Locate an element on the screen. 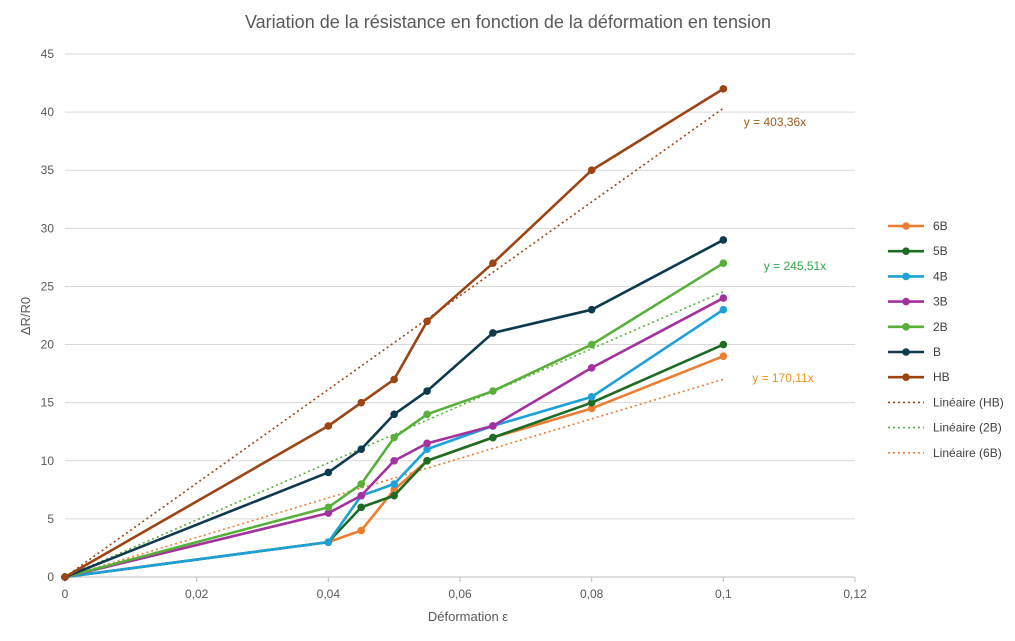 This screenshot has height=641, width=1015. y-tick-label: 35 is located at coordinates (48, 170).